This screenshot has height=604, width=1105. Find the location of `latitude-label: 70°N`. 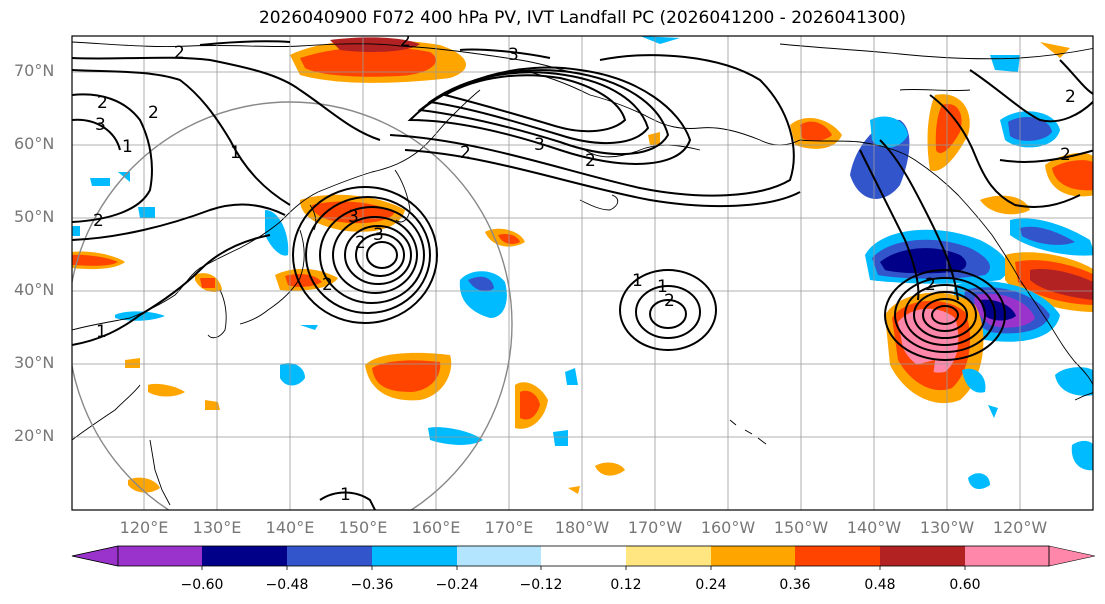

latitude-label: 70°N is located at coordinates (34, 70).